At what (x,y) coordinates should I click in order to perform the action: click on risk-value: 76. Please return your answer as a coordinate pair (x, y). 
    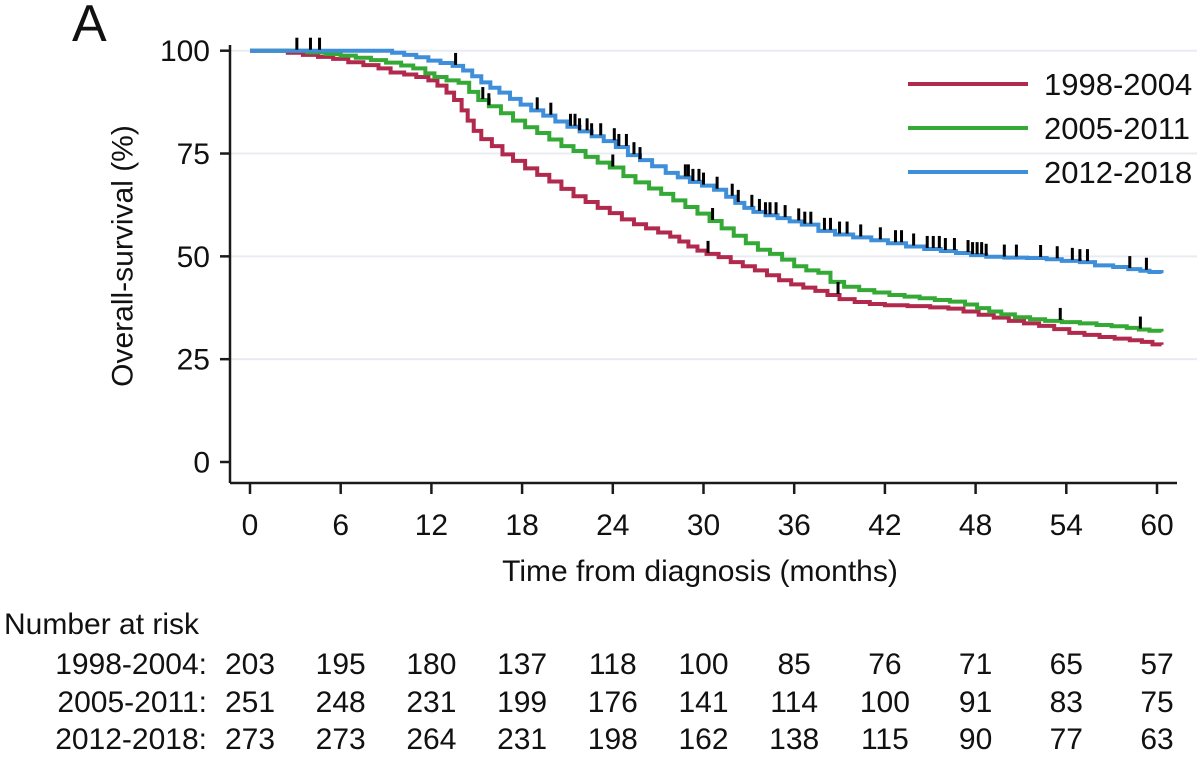
    Looking at the image, I should click on (885, 664).